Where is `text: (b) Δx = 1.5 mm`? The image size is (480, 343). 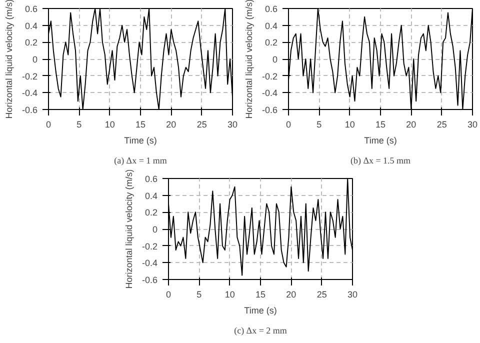
text: (b) Δx = 1.5 mm is located at coordinates (380, 161).